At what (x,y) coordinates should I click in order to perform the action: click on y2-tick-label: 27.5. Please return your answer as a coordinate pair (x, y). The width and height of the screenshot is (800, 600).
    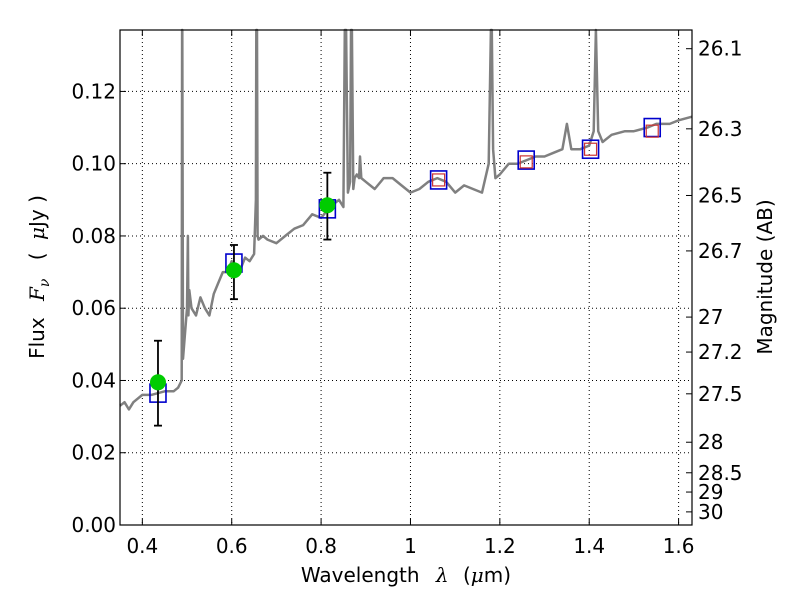
    Looking at the image, I should click on (720, 394).